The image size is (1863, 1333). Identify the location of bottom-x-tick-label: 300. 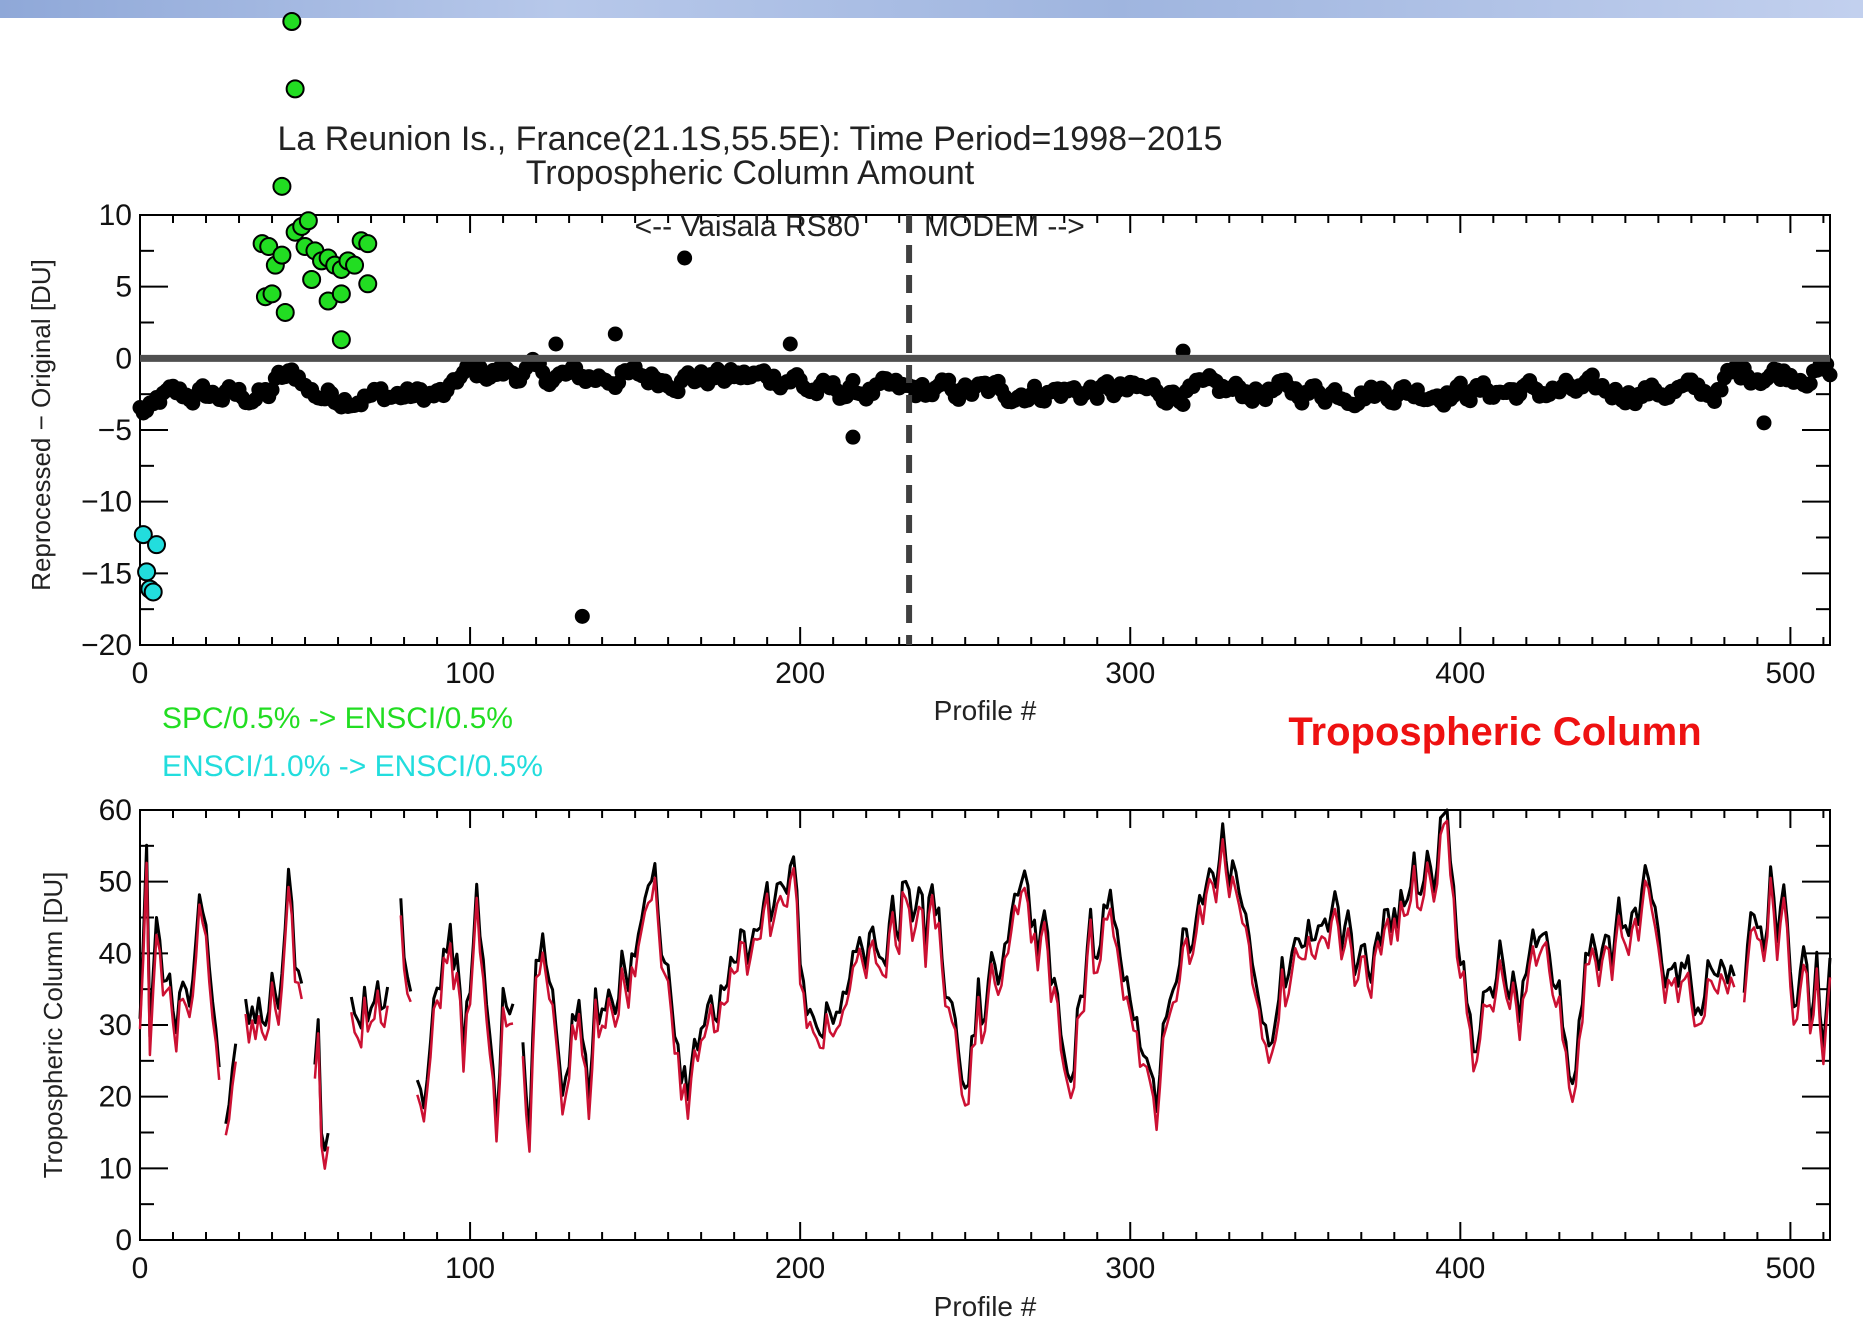
(1130, 1268).